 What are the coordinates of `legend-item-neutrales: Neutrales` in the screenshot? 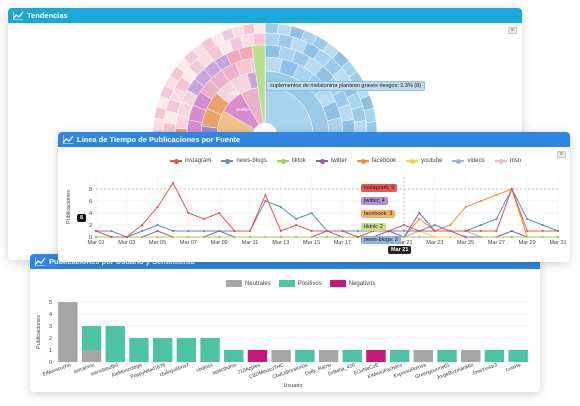 It's located at (248, 283).